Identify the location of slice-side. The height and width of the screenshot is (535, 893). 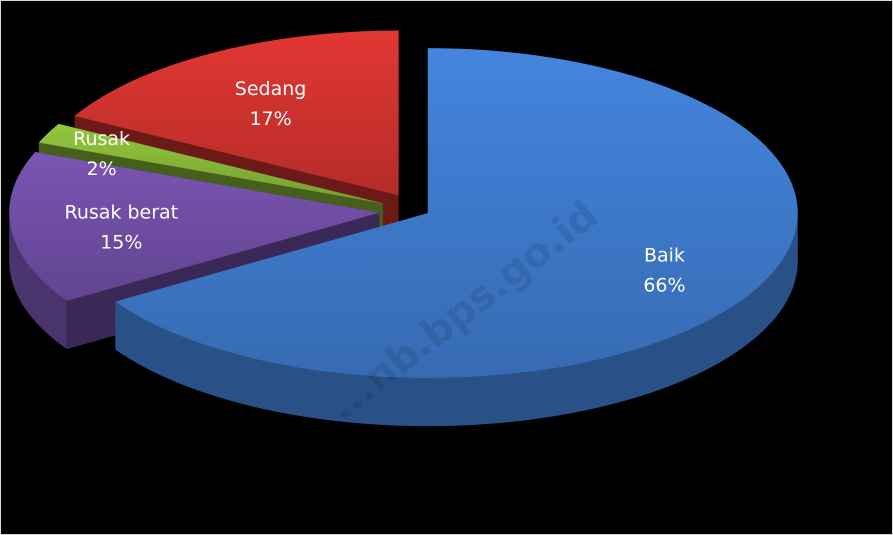
(38, 281).